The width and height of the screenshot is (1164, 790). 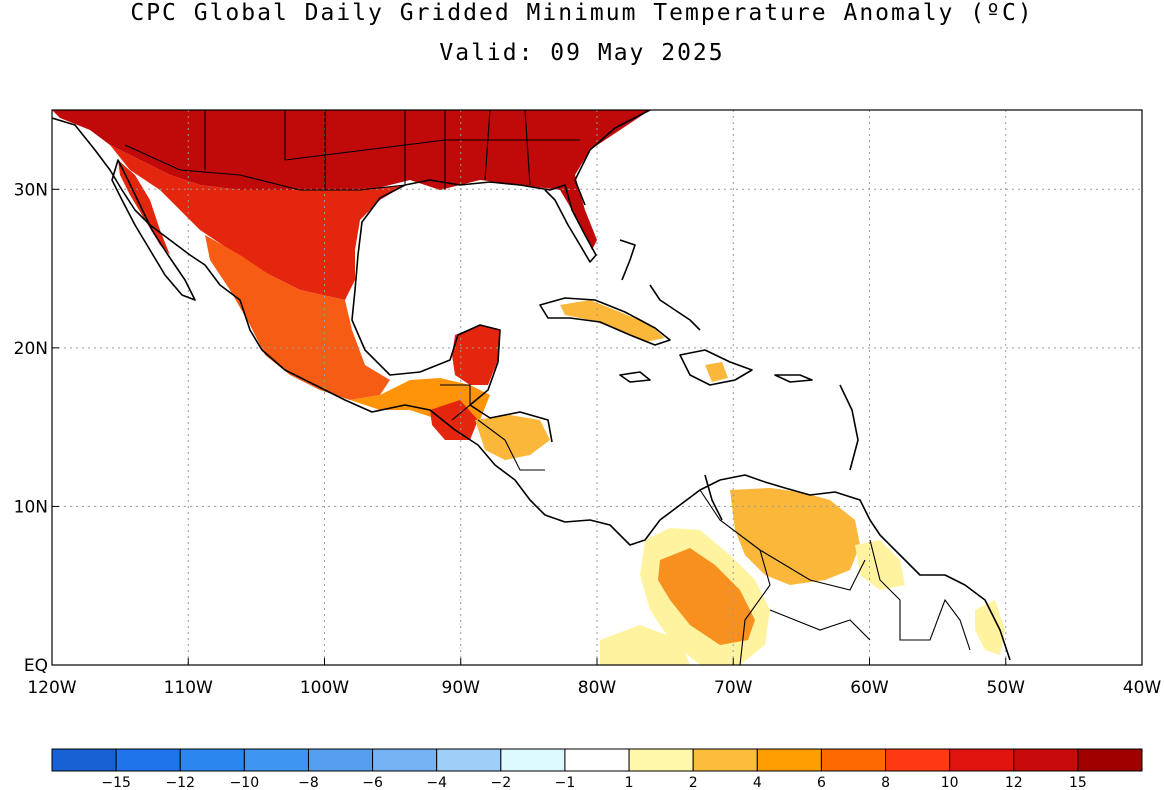 I want to click on colorbar-label: 8, so click(x=885, y=782).